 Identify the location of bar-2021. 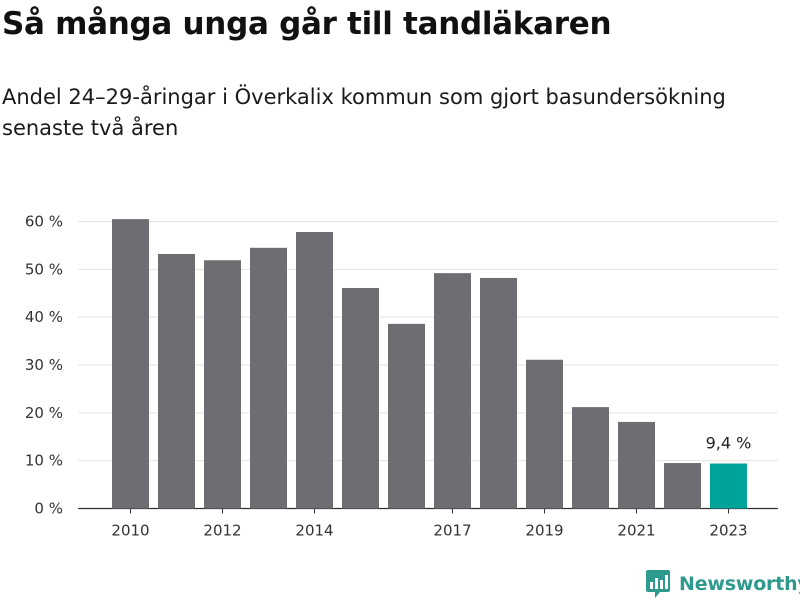
(636, 465).